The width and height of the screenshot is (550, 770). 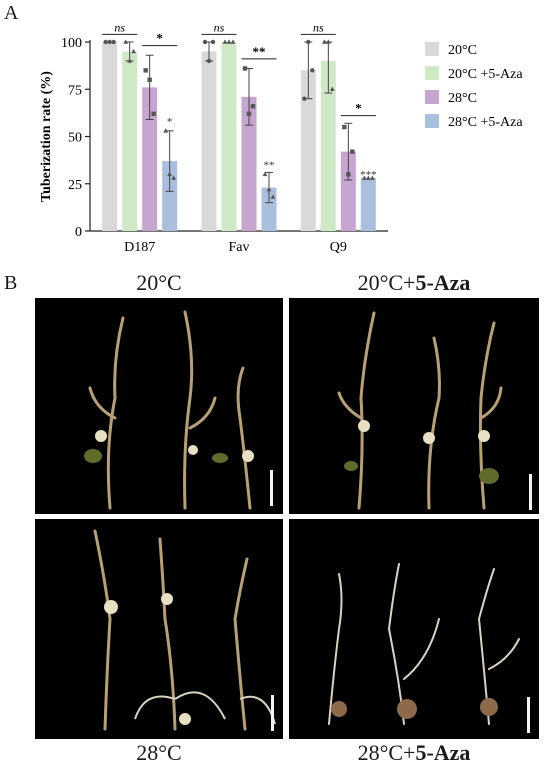 I want to click on y-tick-label: 25, so click(x=75, y=185).